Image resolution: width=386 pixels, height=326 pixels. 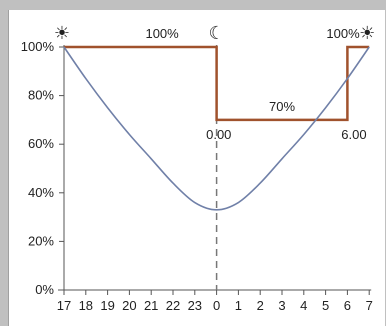 I want to click on data-label: 0.00, so click(x=218, y=134).